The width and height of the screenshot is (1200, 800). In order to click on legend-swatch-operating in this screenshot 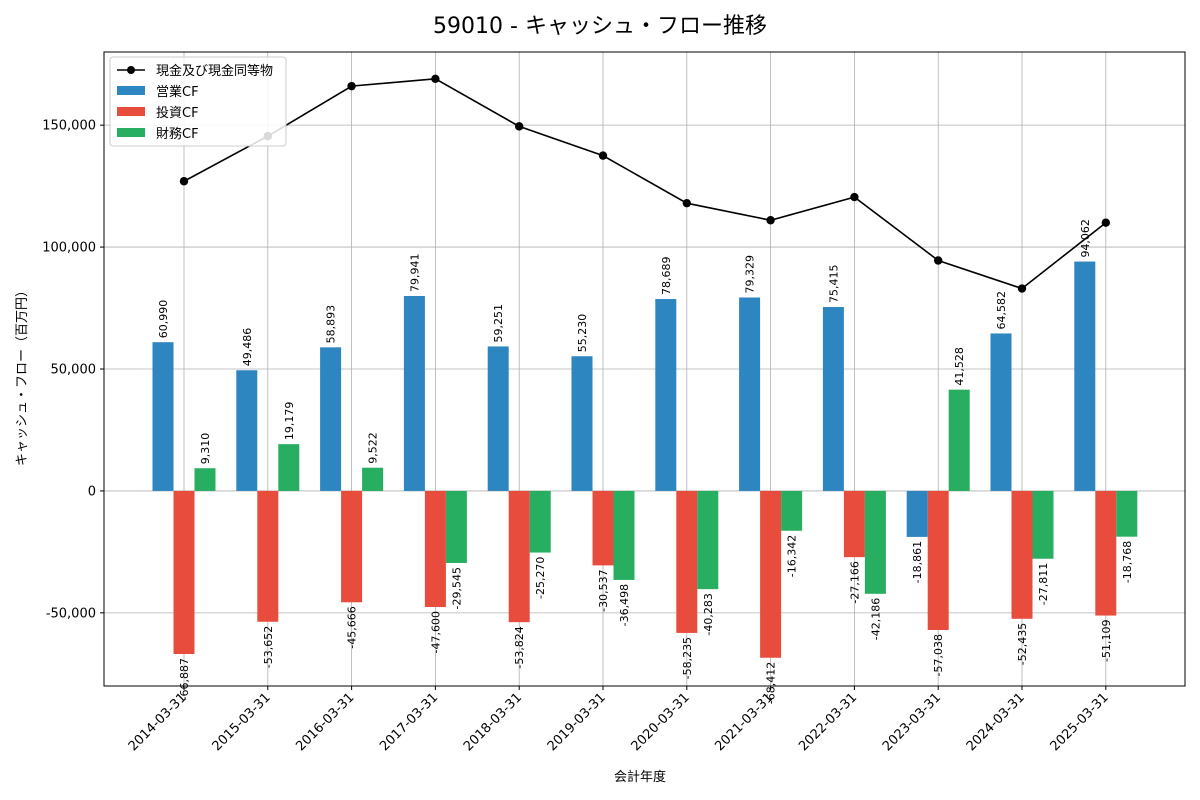, I will do `click(131, 90)`.